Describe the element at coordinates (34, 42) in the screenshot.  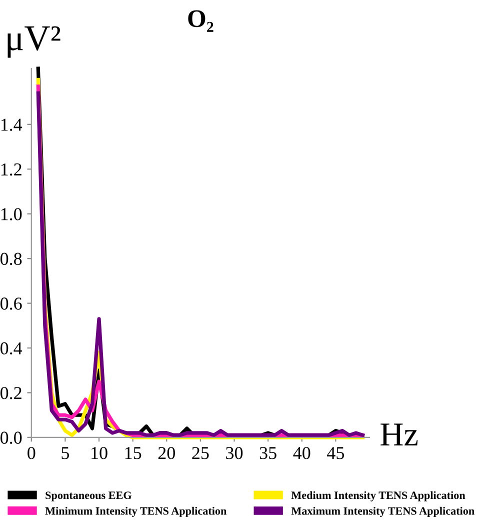
I see `y-axis-title: μV²` at that location.